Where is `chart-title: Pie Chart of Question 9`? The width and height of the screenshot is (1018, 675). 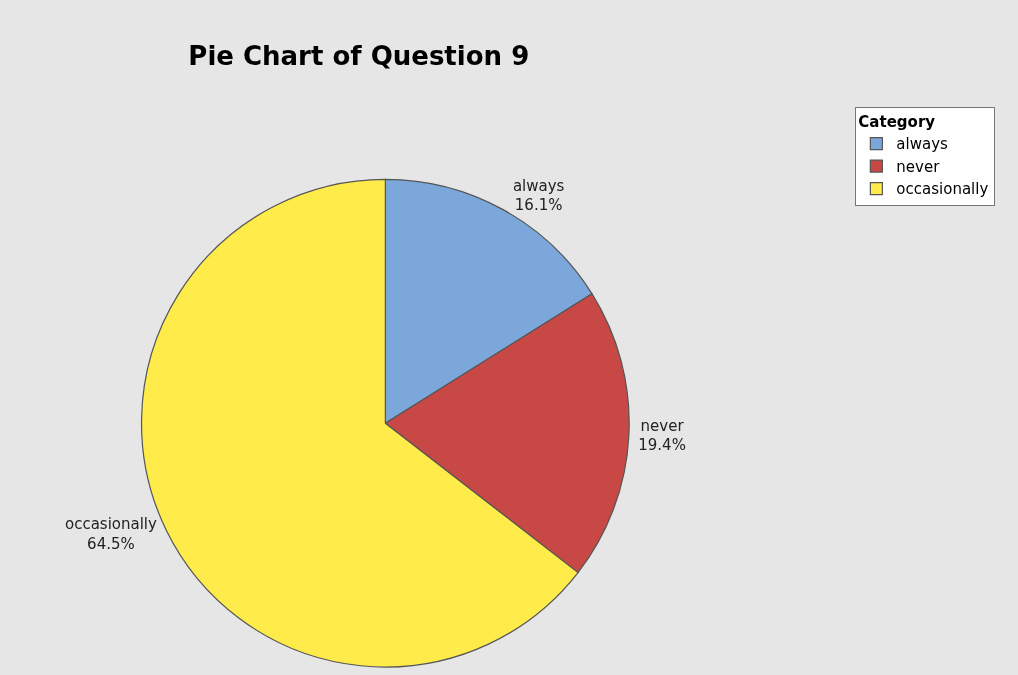
chart-title: Pie Chart of Question 9 is located at coordinates (359, 56).